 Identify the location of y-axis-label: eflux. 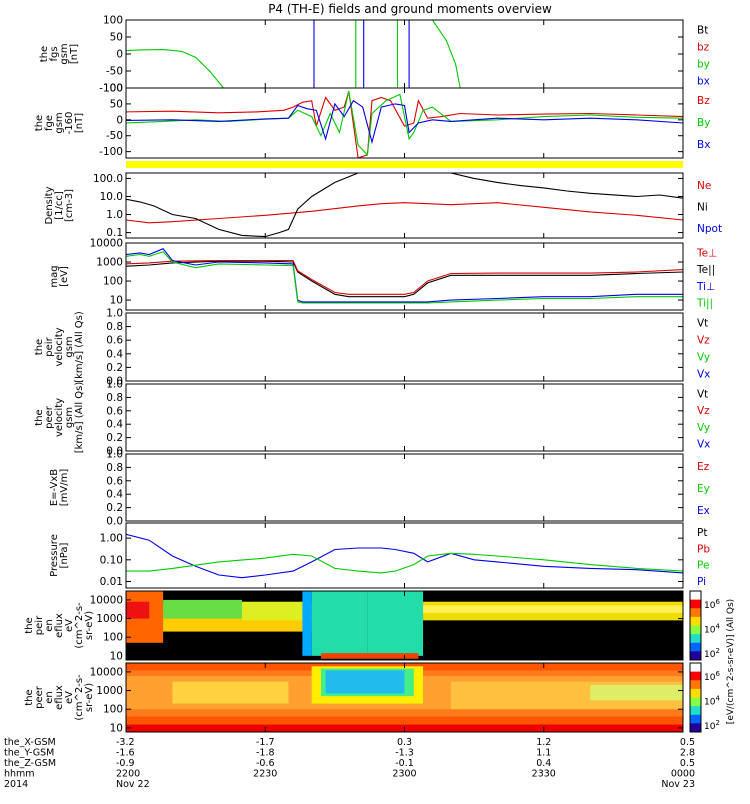
(59, 625).